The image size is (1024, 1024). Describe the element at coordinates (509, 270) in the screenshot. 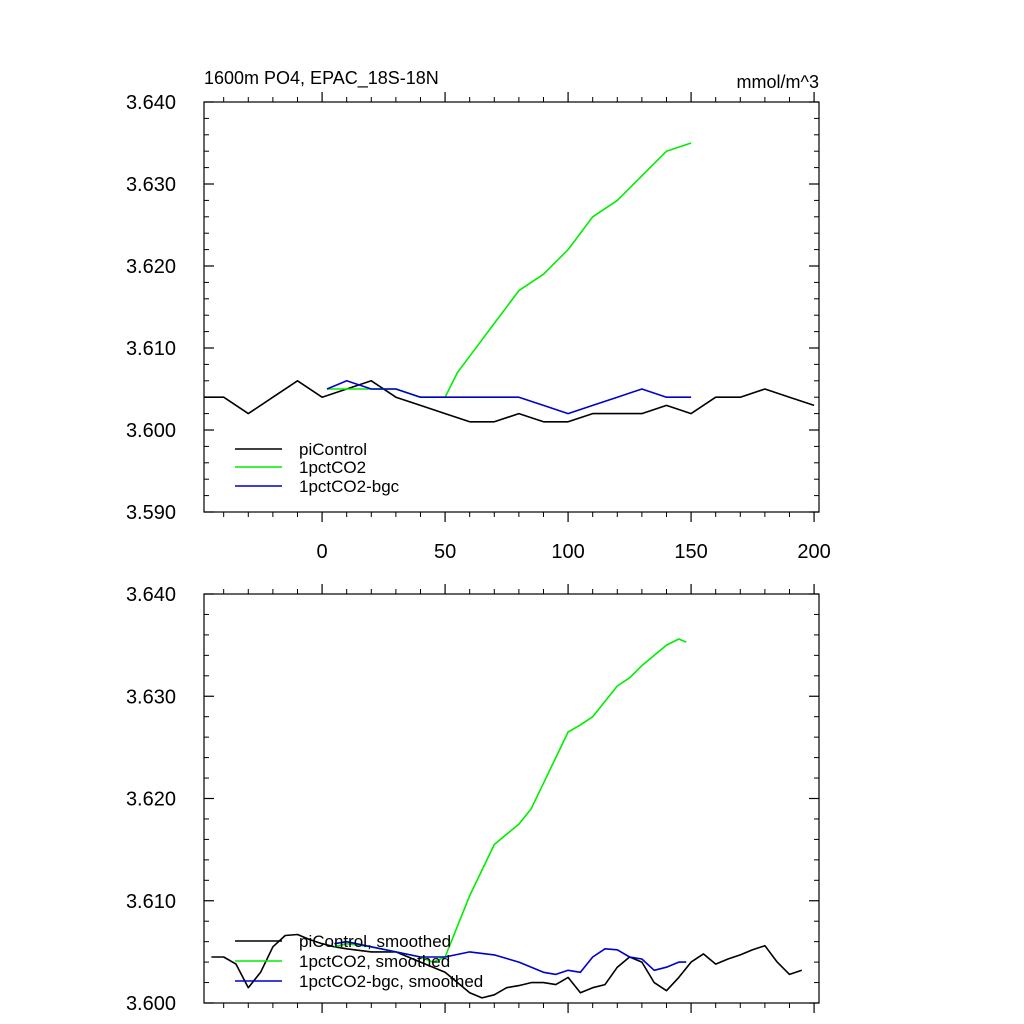

I see `series-line-1pctco2` at that location.